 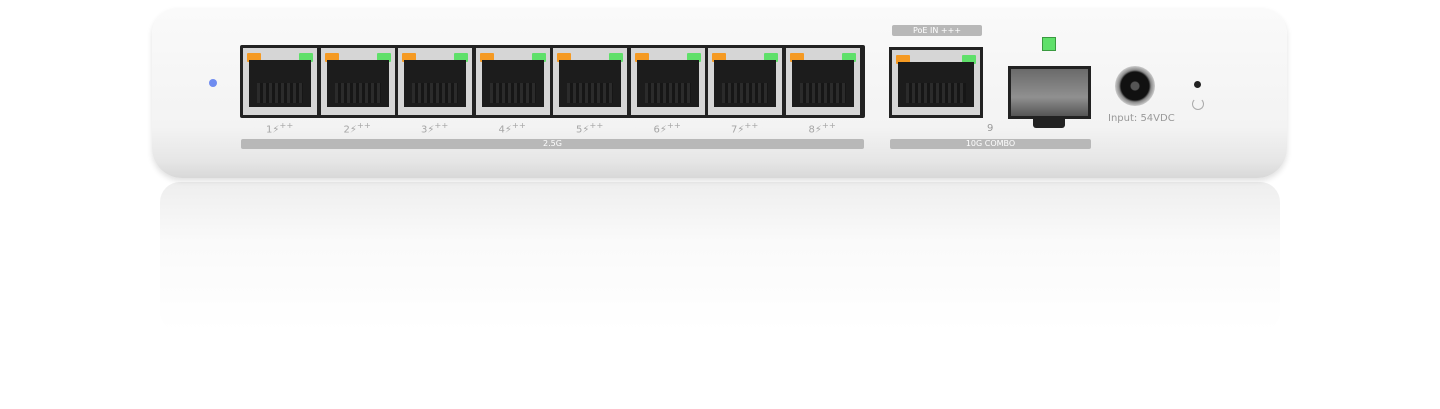 What do you see at coordinates (811, 130) in the screenshot?
I see `port-number: 8` at bounding box center [811, 130].